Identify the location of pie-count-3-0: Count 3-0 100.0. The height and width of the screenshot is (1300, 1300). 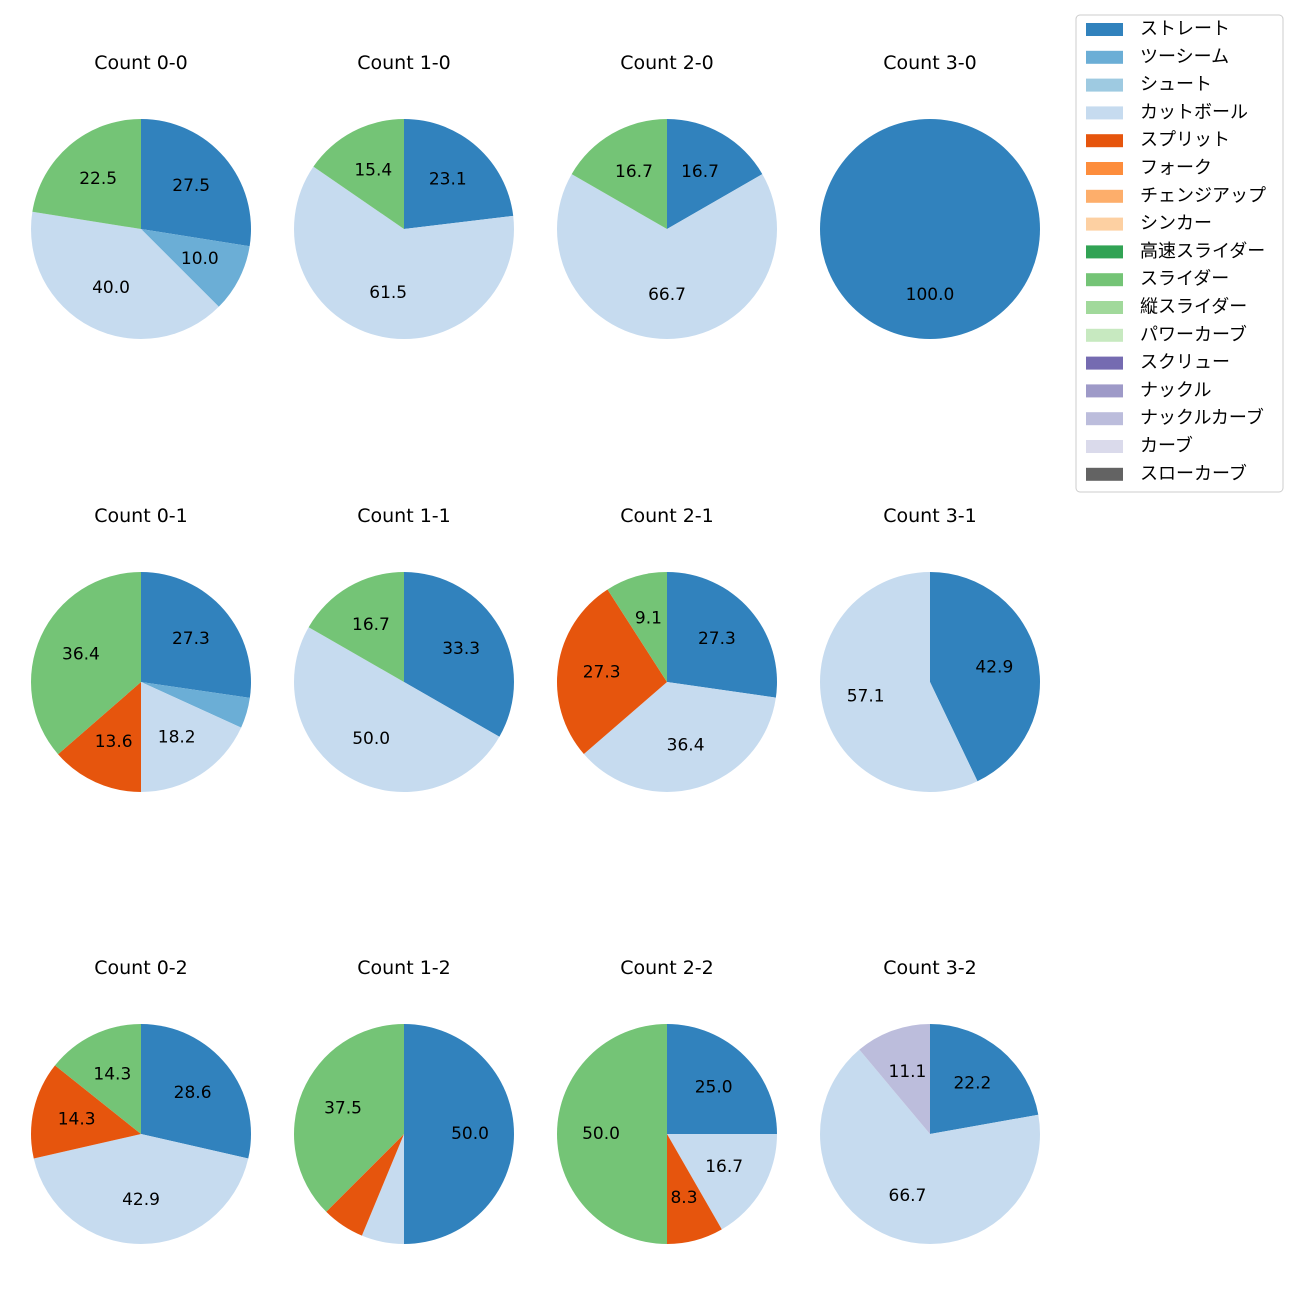
(930, 195).